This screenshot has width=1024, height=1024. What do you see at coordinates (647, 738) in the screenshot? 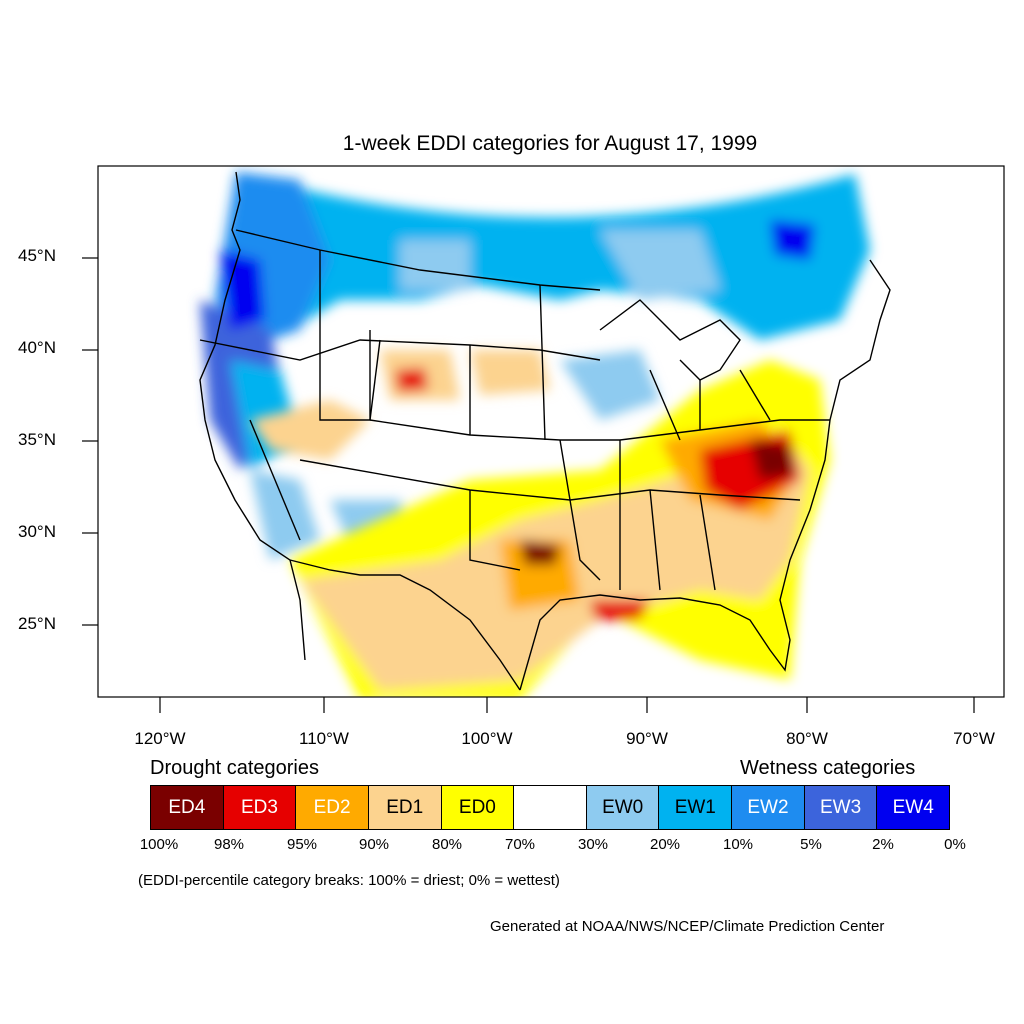
I see `lon-label-90: 90°W` at bounding box center [647, 738].